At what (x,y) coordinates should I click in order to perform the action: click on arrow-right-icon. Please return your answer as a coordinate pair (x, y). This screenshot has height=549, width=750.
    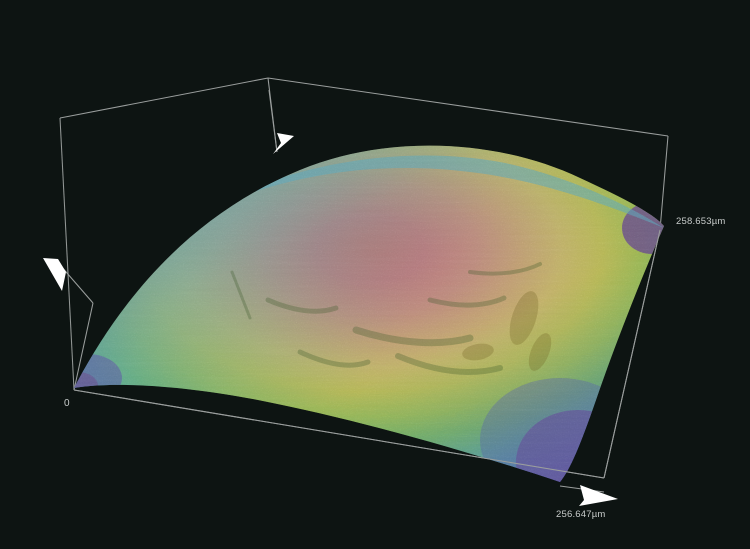
    Looking at the image, I should click on (598, 495).